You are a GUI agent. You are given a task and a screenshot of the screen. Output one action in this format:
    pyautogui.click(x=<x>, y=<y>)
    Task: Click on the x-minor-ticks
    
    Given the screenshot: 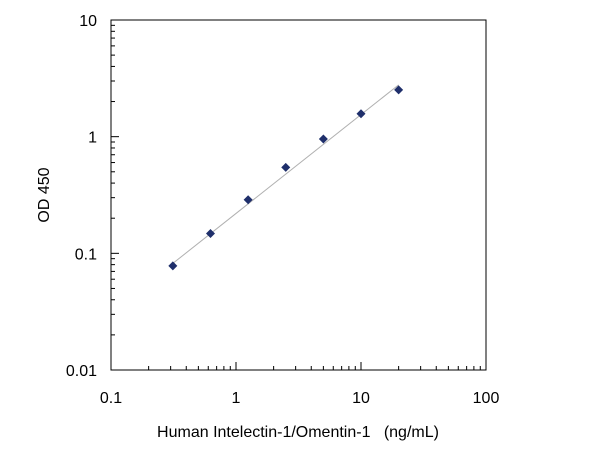 What is the action you would take?
    pyautogui.click(x=314, y=368)
    